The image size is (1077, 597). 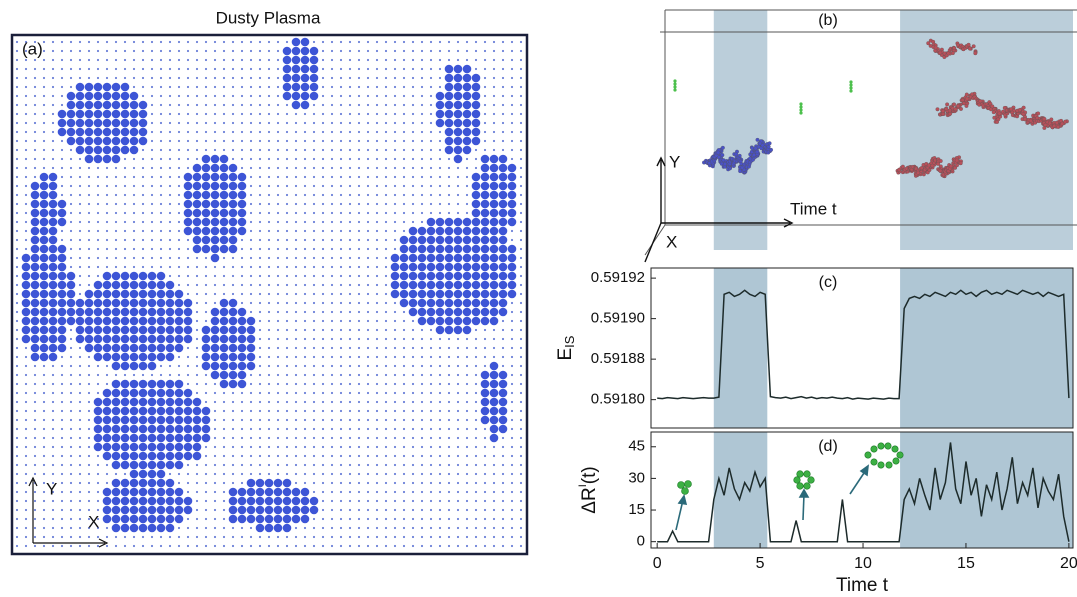 What do you see at coordinates (1068, 563) in the screenshot?
I see `x-tick-label: 20` at bounding box center [1068, 563].